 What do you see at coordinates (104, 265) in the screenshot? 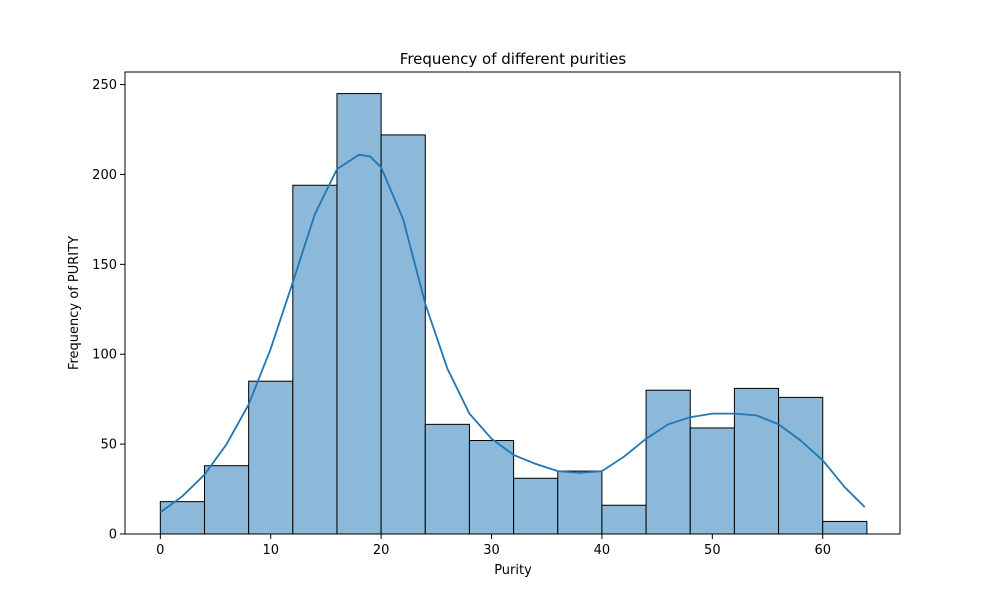
I see `y-tick-label: 150` at bounding box center [104, 265].